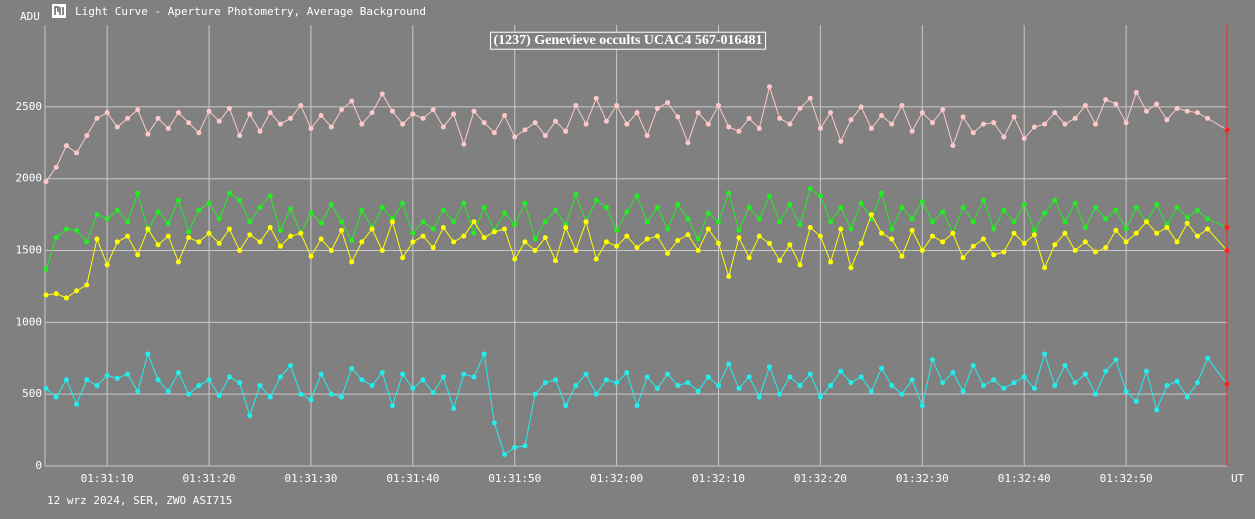 This screenshot has height=519, width=1255. Describe the element at coordinates (38, 465) in the screenshot. I see `y-tick-label: 0` at that location.